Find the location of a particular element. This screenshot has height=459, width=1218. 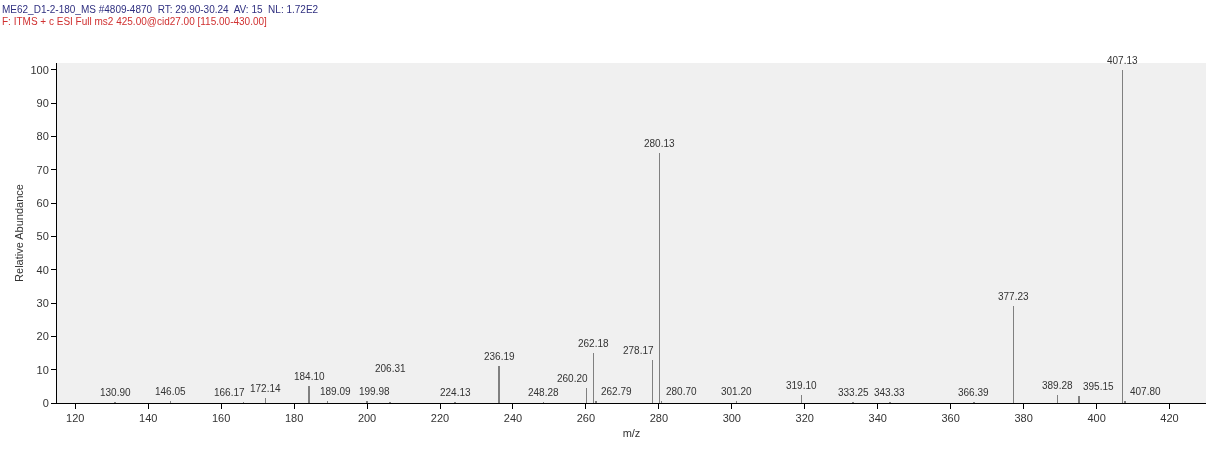

annotation: 333.25 is located at coordinates (854, 392).